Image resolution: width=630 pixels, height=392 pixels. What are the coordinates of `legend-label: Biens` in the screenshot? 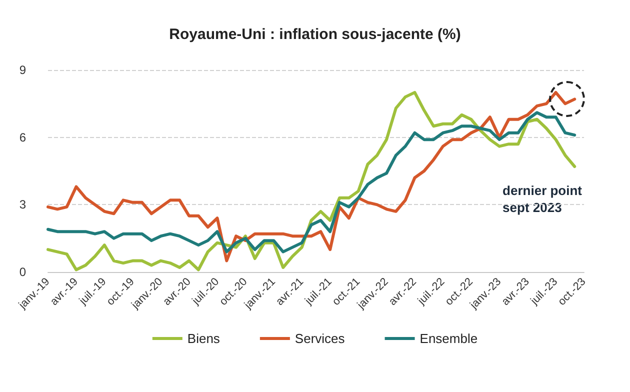 It's located at (203, 338).